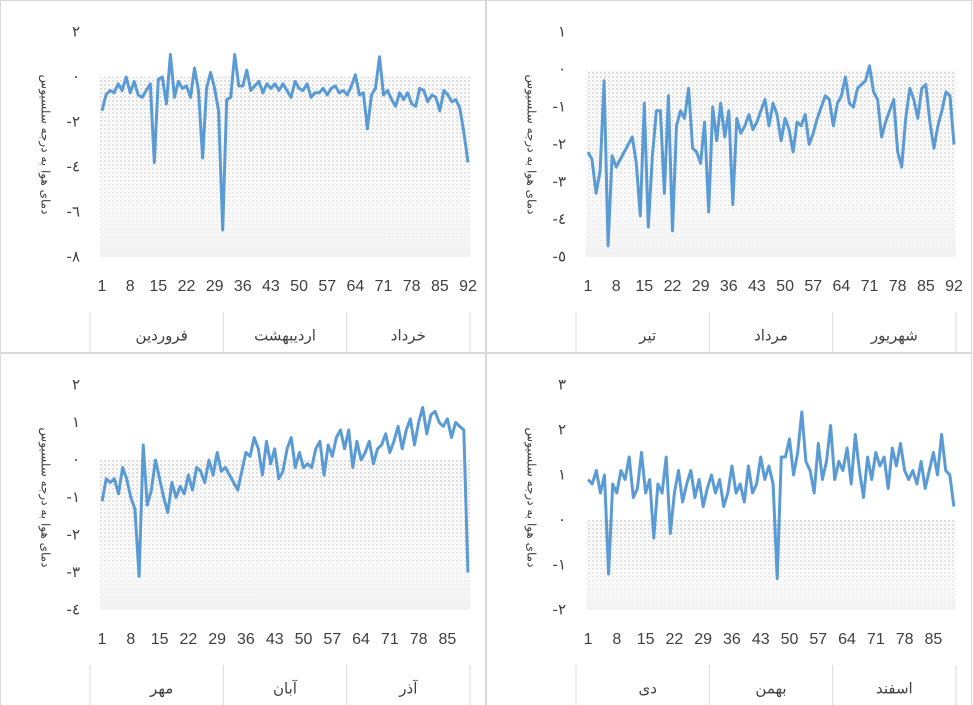  I want to click on y-tick-label: ٣, so click(562, 385).